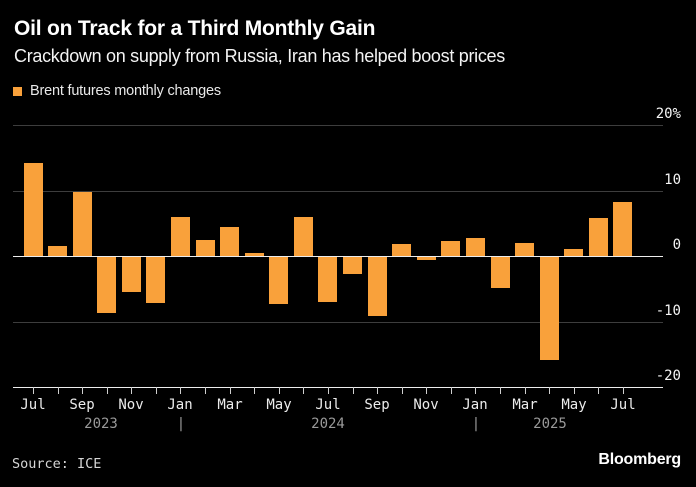 The image size is (696, 487). What do you see at coordinates (524, 249) in the screenshot?
I see `bar-mar-2025` at bounding box center [524, 249].